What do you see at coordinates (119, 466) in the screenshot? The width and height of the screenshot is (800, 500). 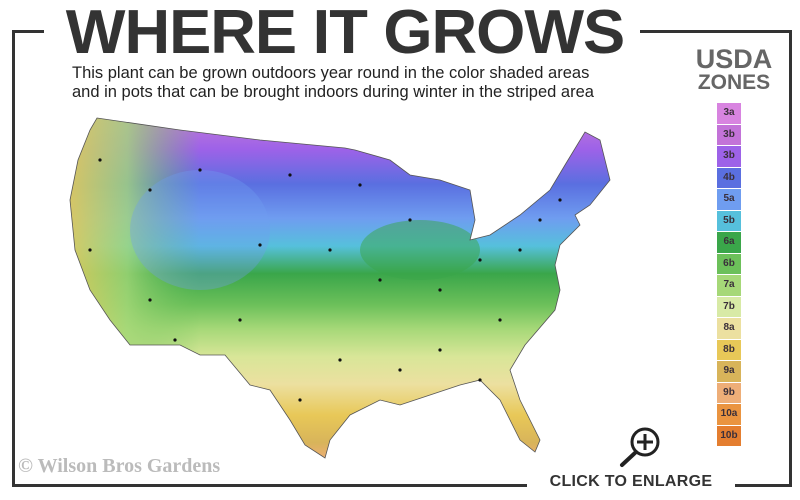 I see `watermark: © Wilson Bros Gardens` at bounding box center [119, 466].